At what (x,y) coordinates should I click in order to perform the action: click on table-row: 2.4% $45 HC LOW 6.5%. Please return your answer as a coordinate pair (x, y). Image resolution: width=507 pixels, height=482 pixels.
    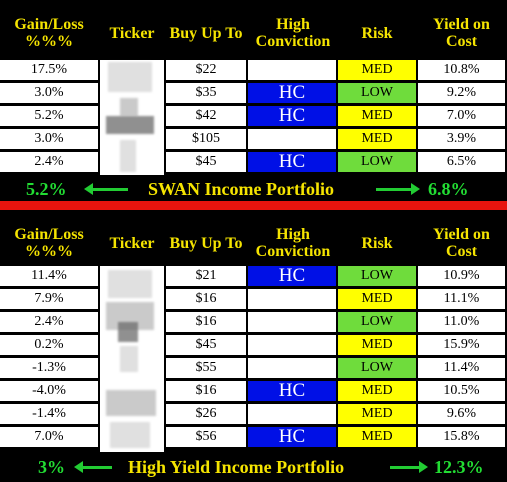
    Looking at the image, I should click on (253, 162).